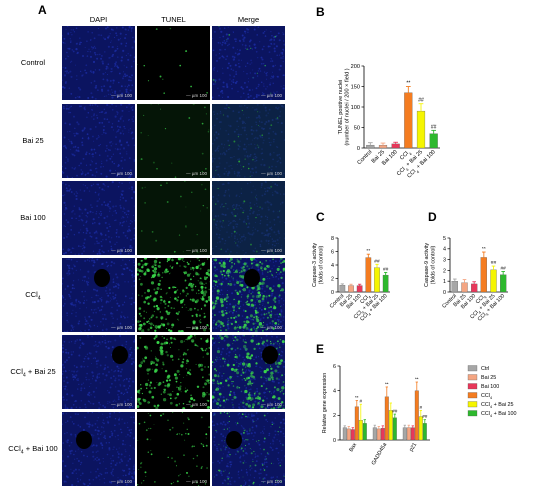 This screenshot has width=550, height=497. What do you see at coordinates (33, 62) in the screenshot?
I see `row-label: Control` at bounding box center [33, 62].